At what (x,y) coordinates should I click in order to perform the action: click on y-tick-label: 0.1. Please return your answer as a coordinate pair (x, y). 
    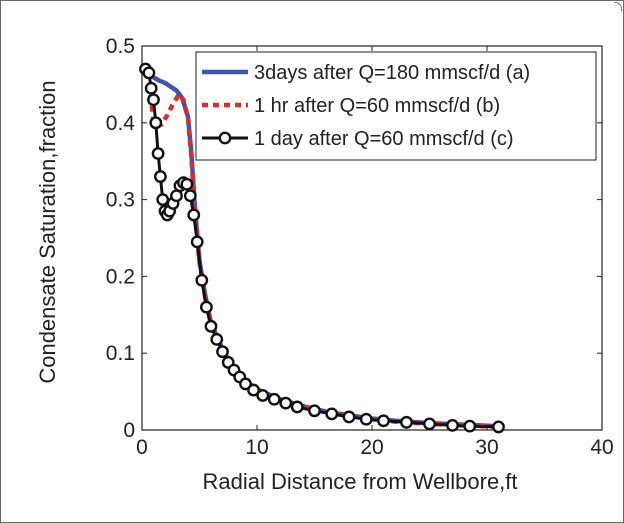
    Looking at the image, I should click on (120, 353).